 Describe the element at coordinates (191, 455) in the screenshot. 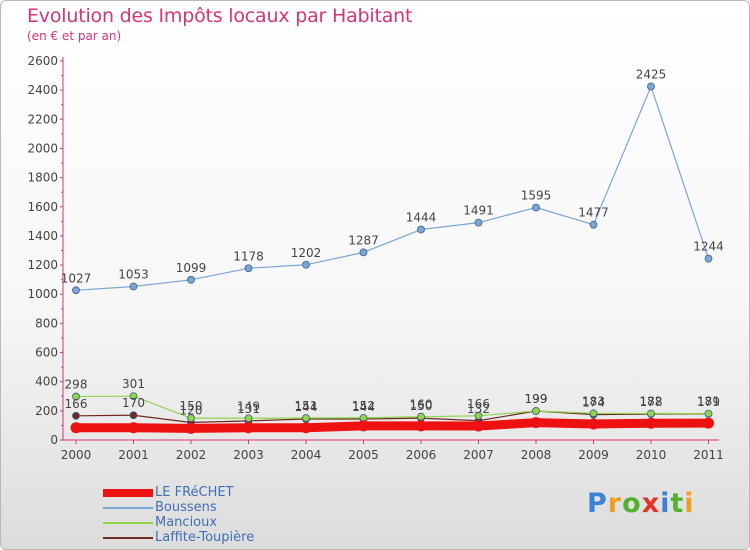

I see `x-tick-label: 2002` at that location.